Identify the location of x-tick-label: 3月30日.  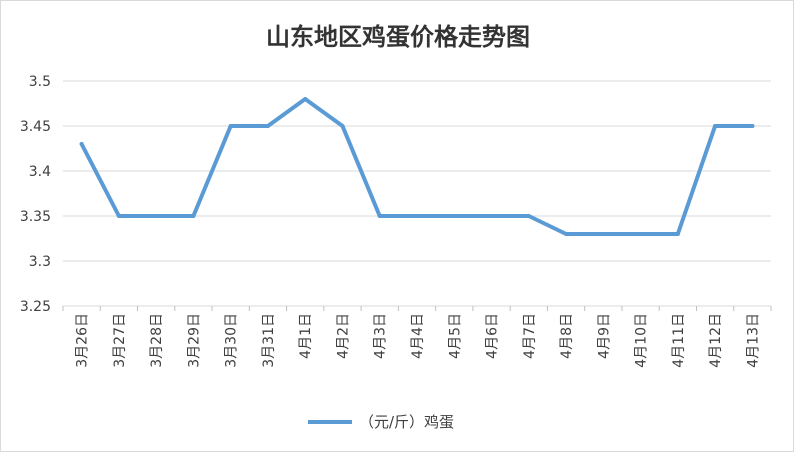
(232, 340).